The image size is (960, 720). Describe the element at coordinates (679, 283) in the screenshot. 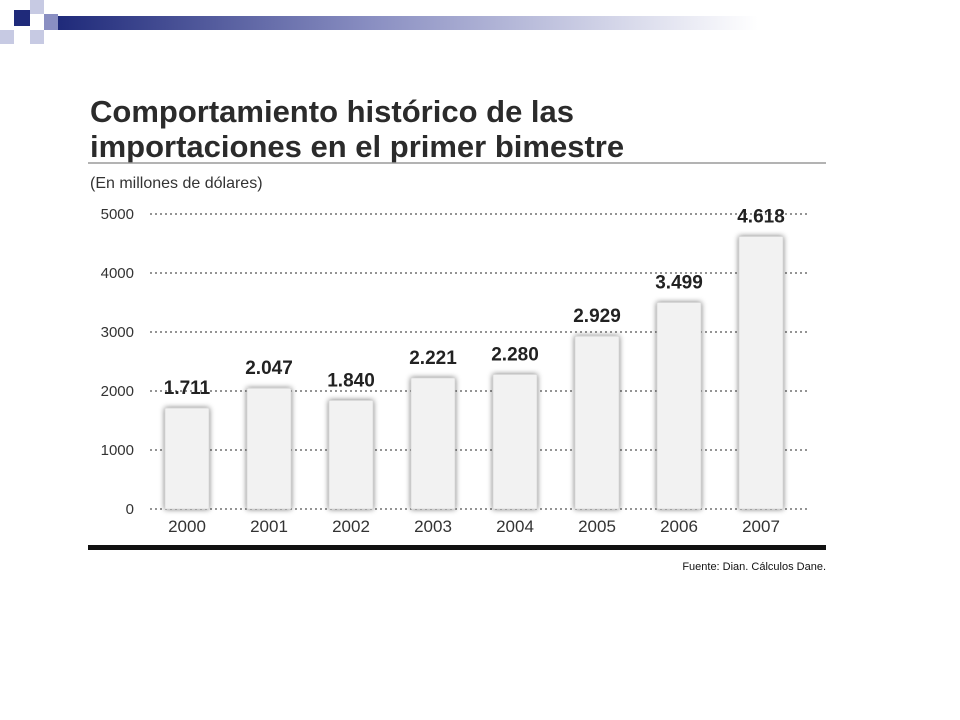

I see `value-label-2006: 3.499` at that location.